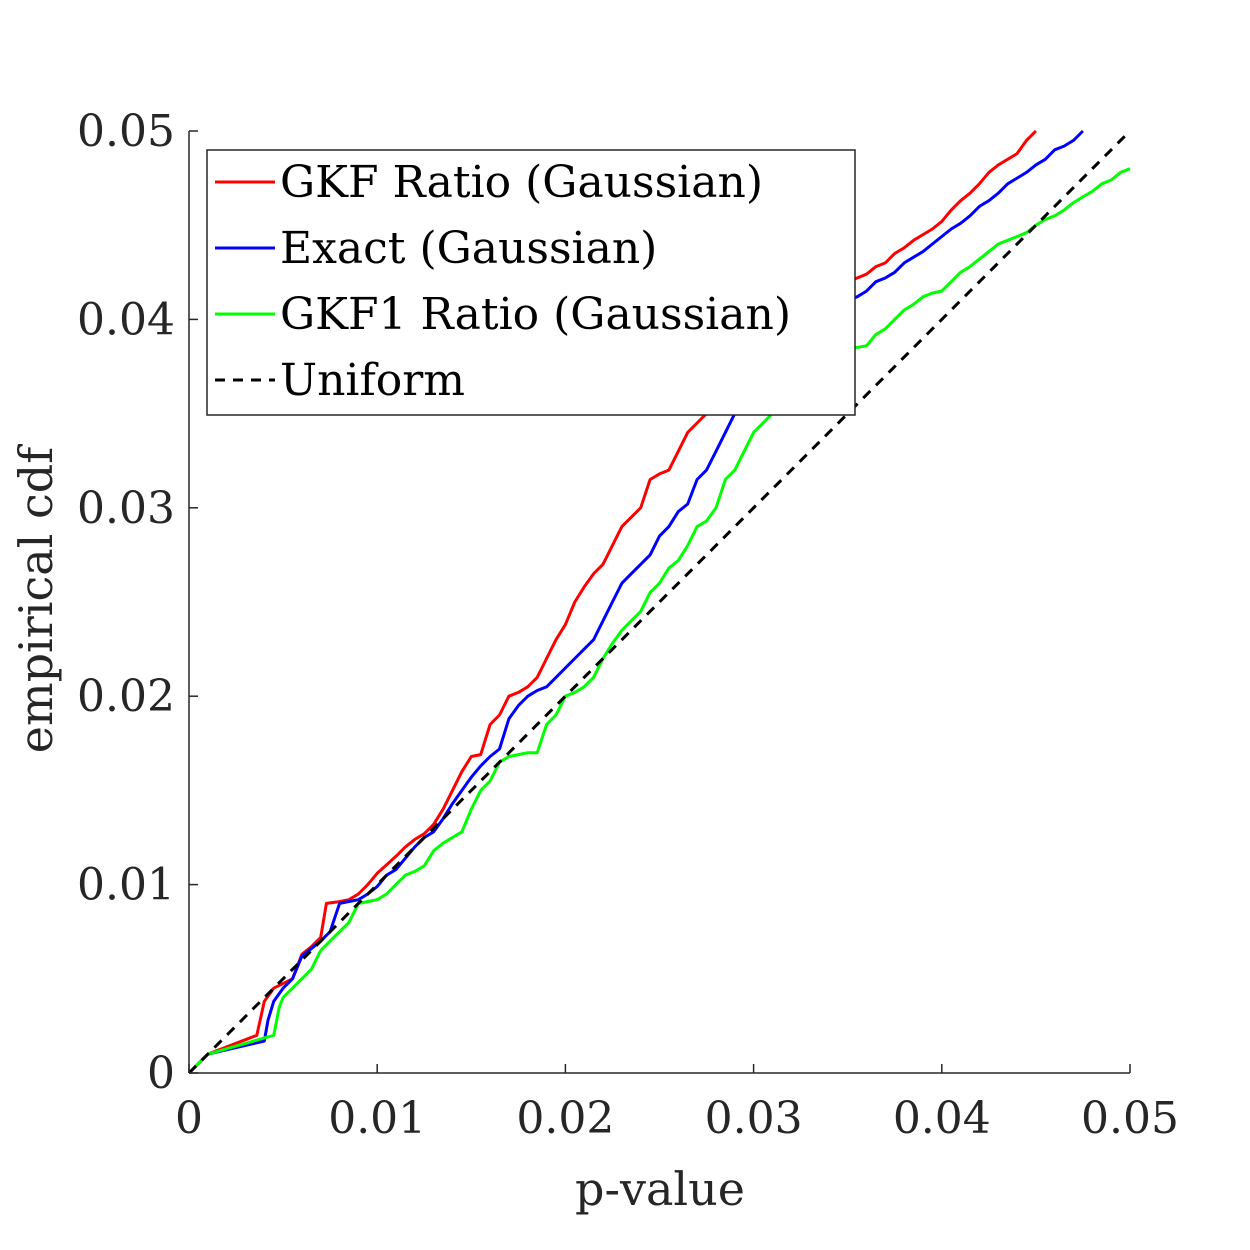  What do you see at coordinates (189, 1118) in the screenshot?
I see `x-tick-label: 0` at bounding box center [189, 1118].